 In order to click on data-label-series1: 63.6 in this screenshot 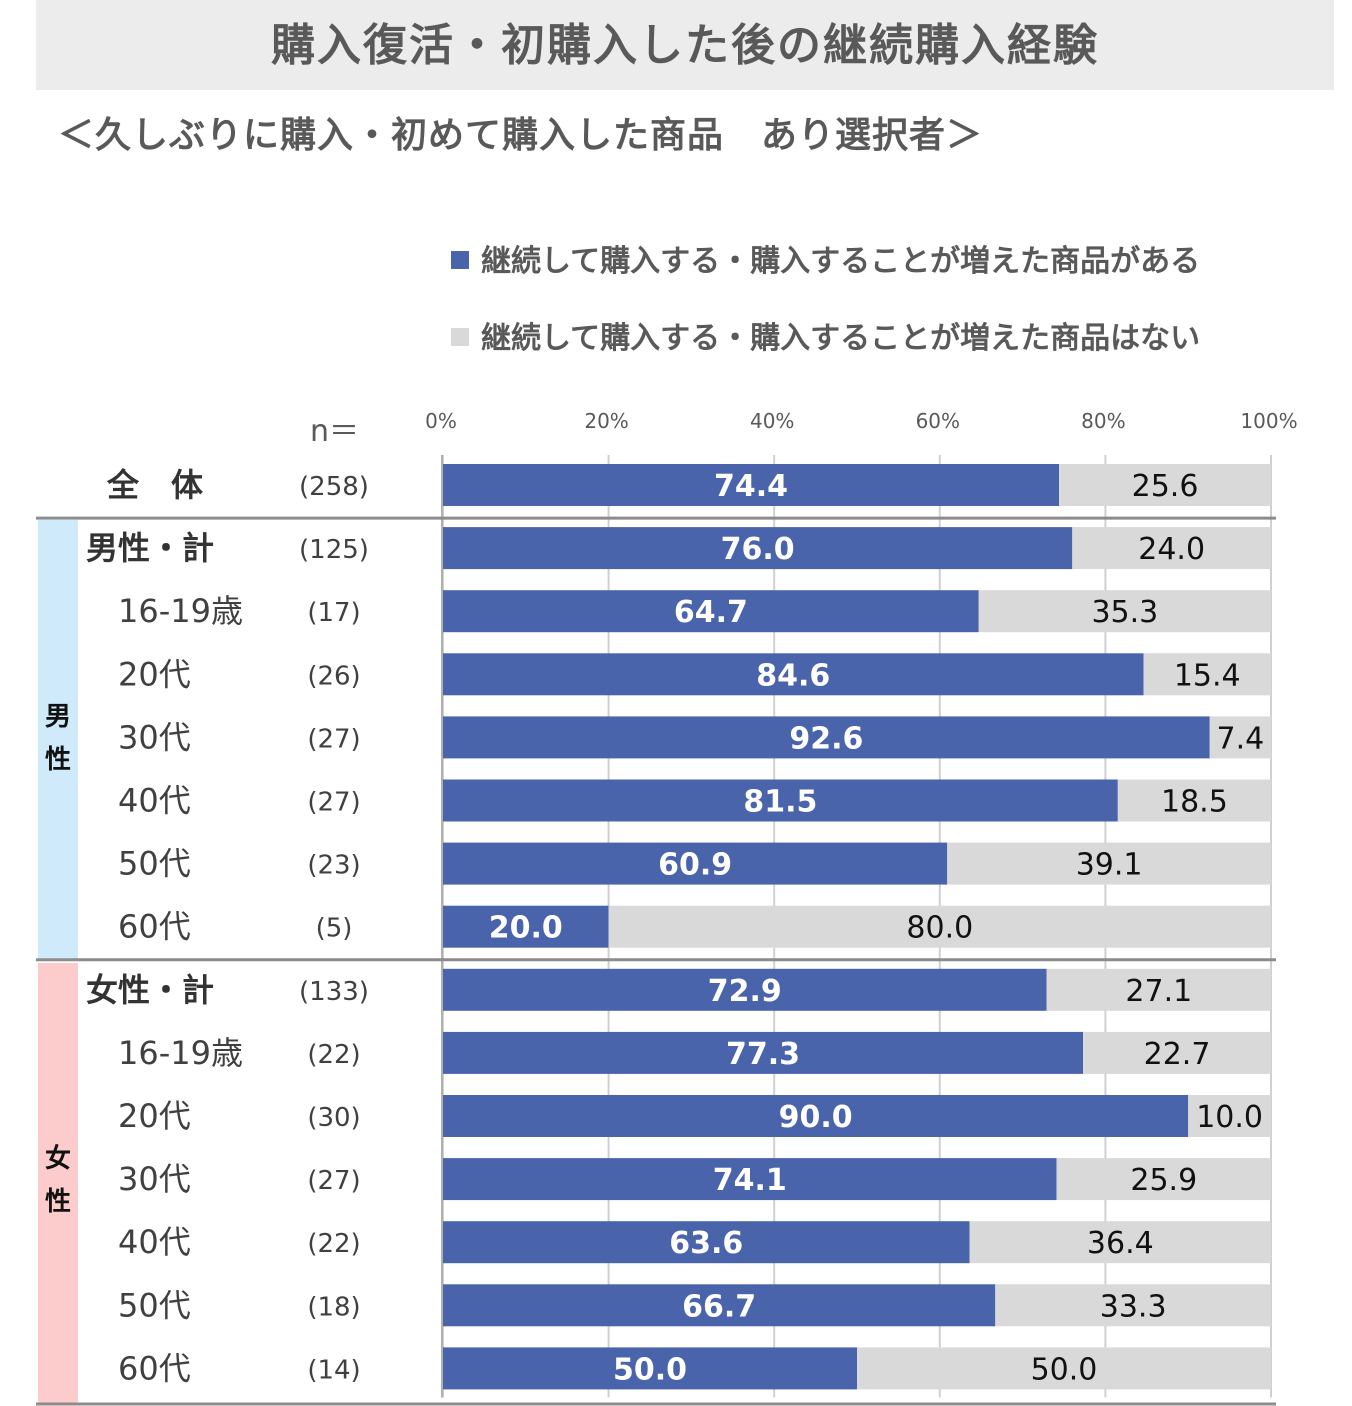, I will do `click(706, 1243)`.